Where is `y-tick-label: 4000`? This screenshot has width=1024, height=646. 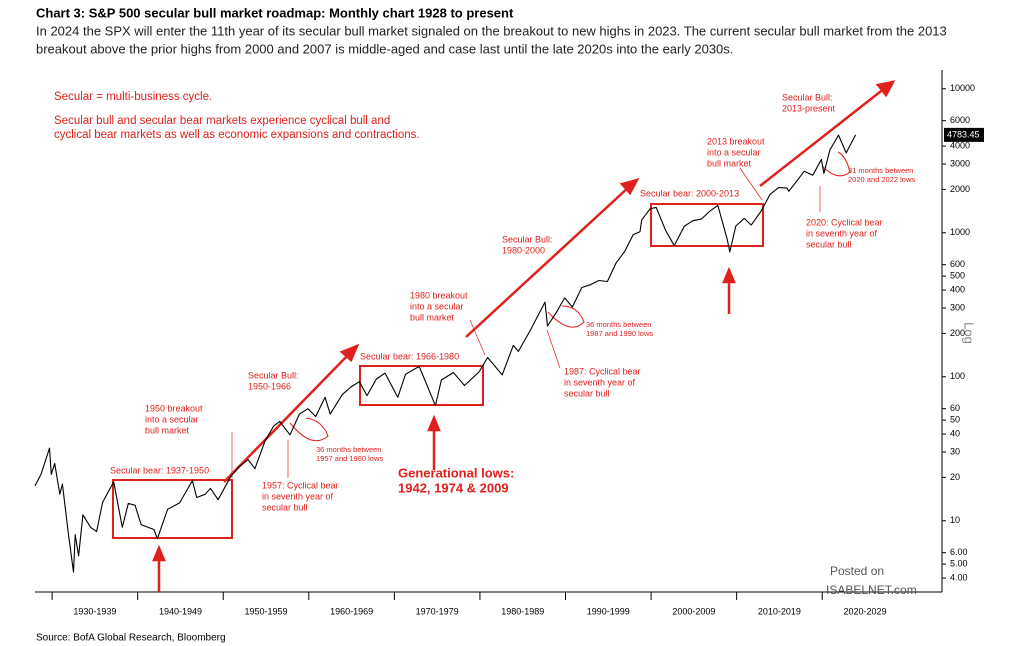 y-tick-label: 4000 is located at coordinates (960, 145).